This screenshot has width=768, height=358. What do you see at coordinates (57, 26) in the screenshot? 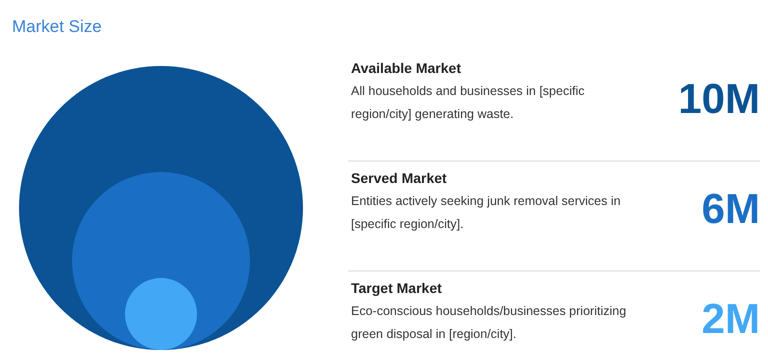
I see `text: Market Size` at bounding box center [57, 26].